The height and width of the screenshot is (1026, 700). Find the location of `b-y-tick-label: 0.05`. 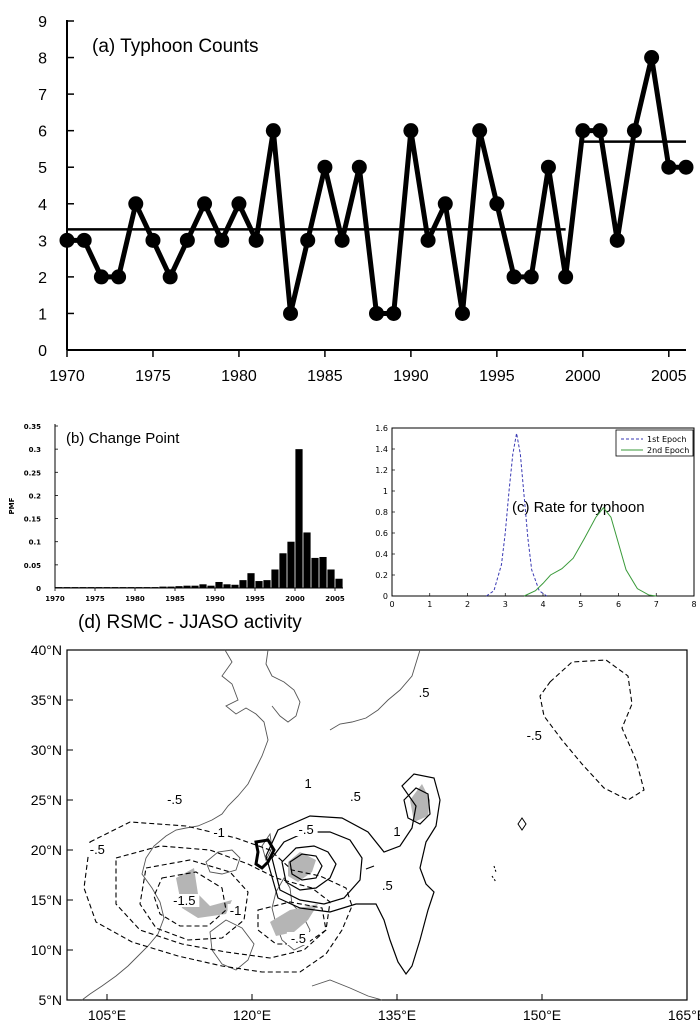

b-y-tick-label: 0.05 is located at coordinates (32, 566).